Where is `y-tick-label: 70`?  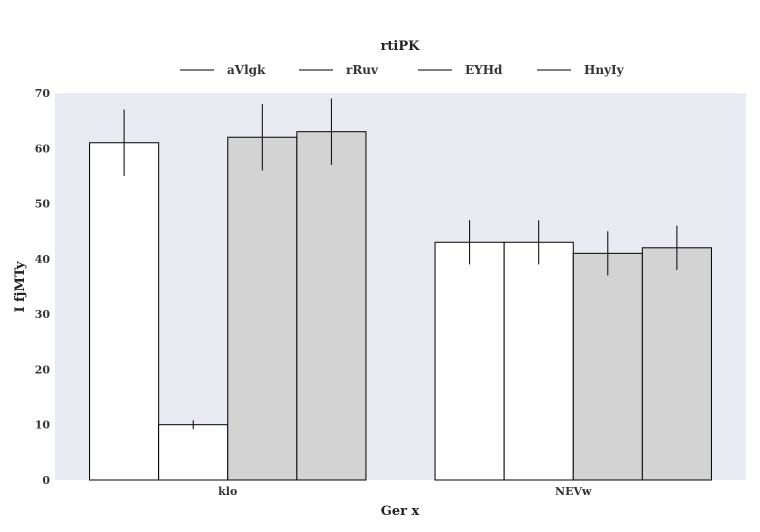 y-tick-label: 70 is located at coordinates (43, 93).